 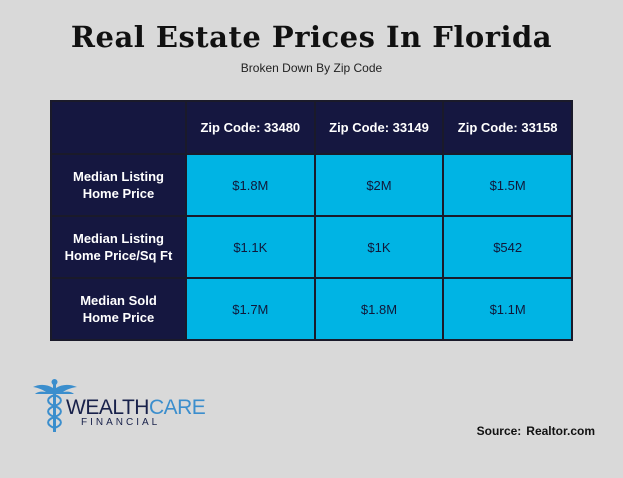 I want to click on column-header: Zip Code: 33480, so click(x=250, y=127).